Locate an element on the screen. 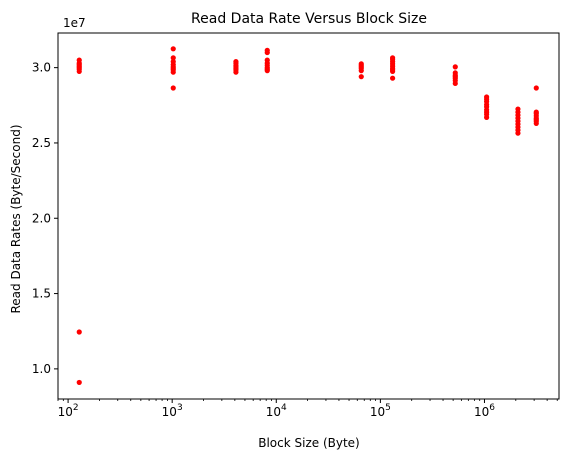 The image size is (570, 459). x-tick-label: 10⁶ is located at coordinates (484, 411).